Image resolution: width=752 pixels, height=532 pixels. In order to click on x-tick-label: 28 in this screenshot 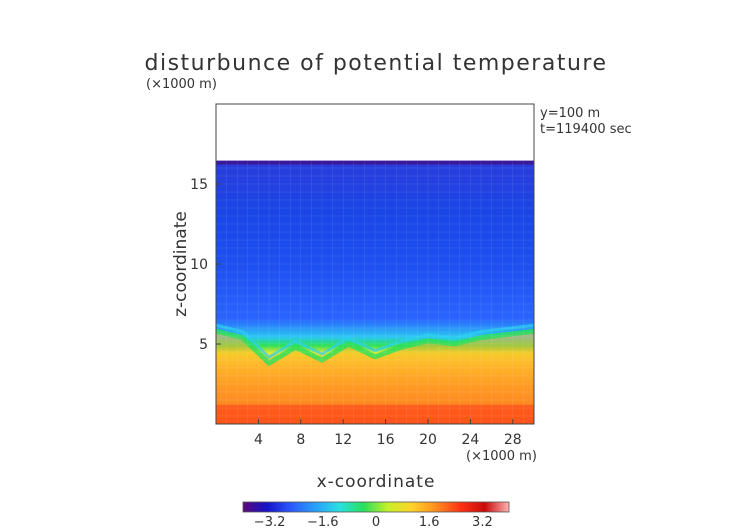, I will do `click(513, 440)`.